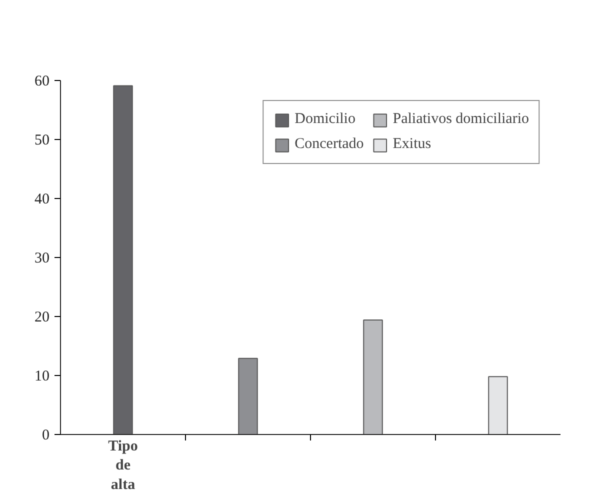 Image resolution: width=604 pixels, height=499 pixels. I want to click on x-tick-label: Tipo de alta, so click(123, 465).